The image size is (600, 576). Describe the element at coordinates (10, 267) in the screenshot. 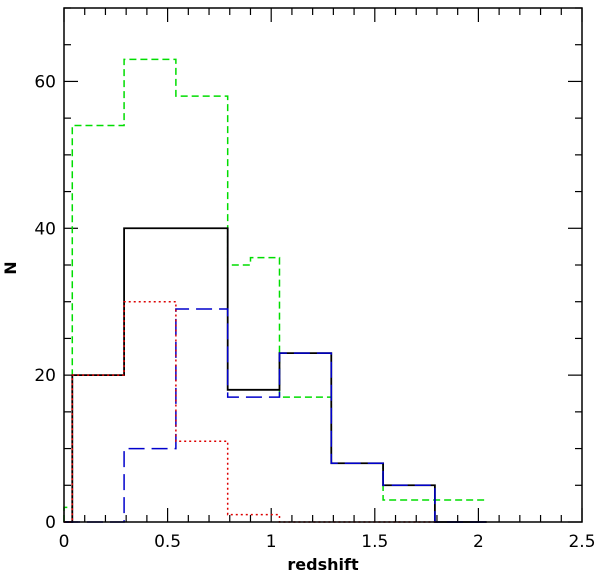

I see `y-axis-label: N` at that location.